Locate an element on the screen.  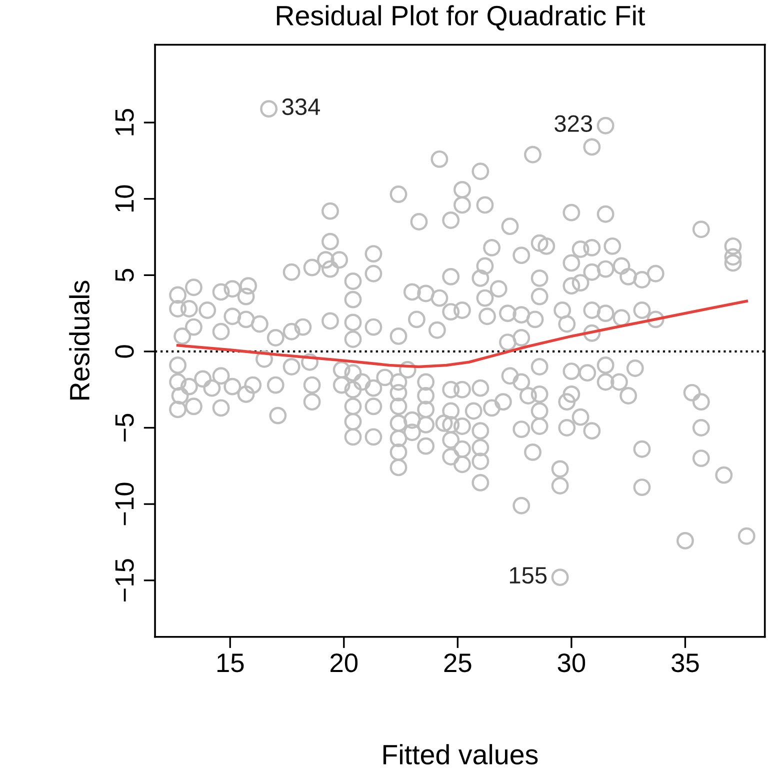
y-tick-label: −5 is located at coordinates (124, 428).